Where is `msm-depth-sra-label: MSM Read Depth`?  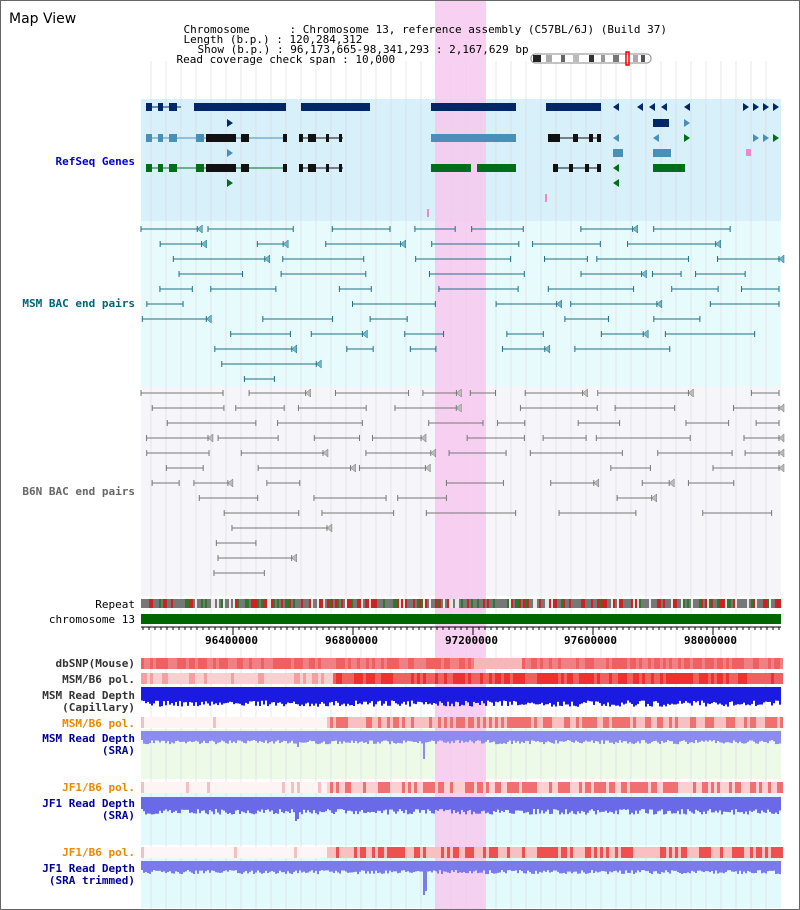 msm-depth-sra-label: MSM Read Depth is located at coordinates (88, 738).